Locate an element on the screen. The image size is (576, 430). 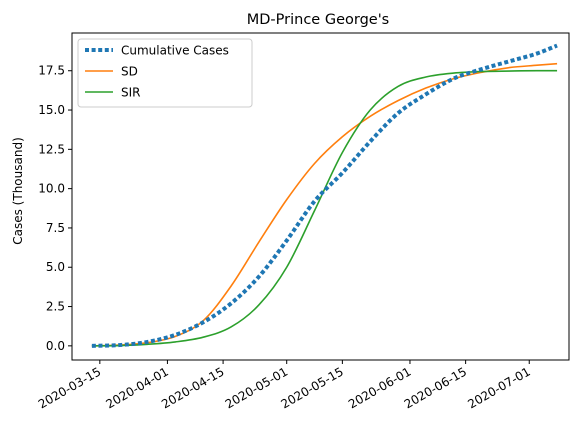
y-tick-label: 15.0 is located at coordinates (51, 110).